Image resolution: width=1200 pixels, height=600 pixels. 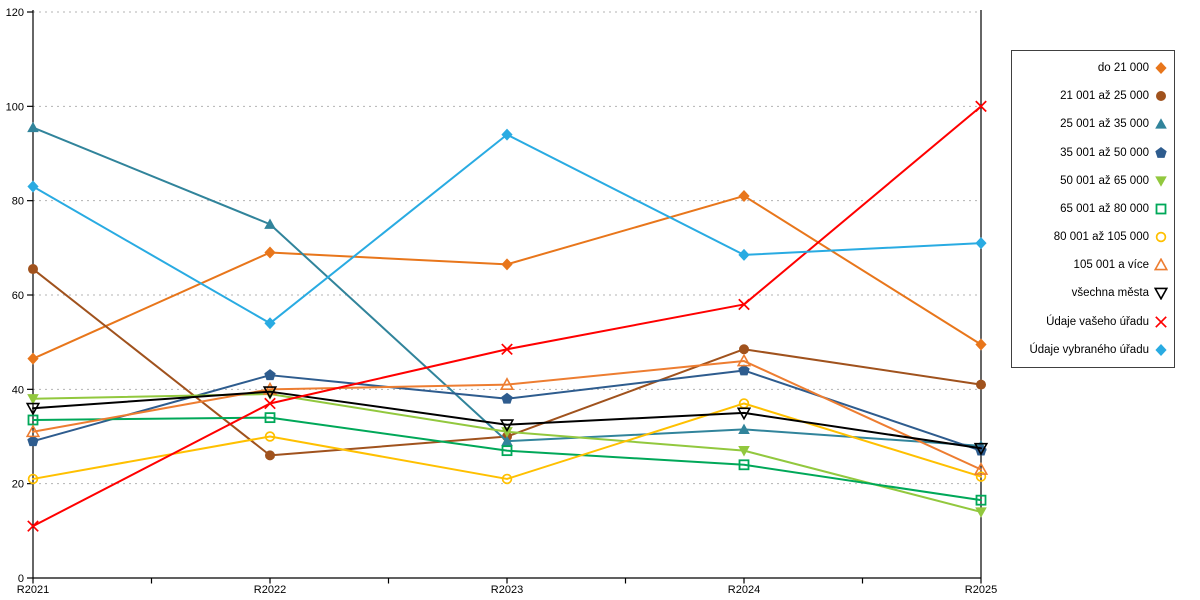 I want to click on legend-marker-square-icon, so click(x=1161, y=209).